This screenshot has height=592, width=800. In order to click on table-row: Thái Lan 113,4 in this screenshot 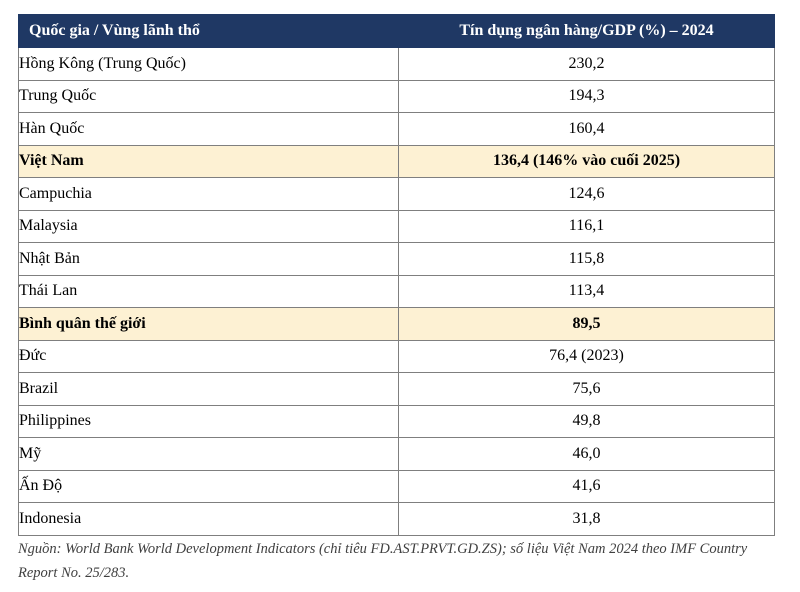, I will do `click(396, 291)`.